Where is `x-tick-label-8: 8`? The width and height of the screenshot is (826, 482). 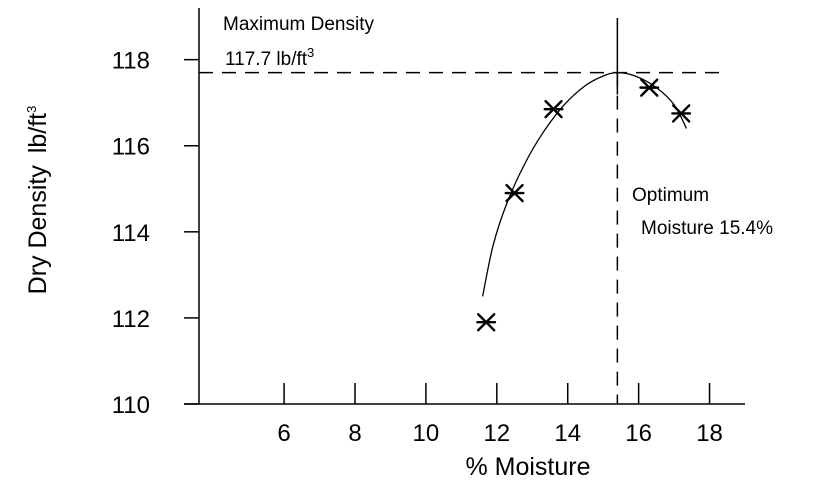
x-tick-label-8: 8 is located at coordinates (354, 433).